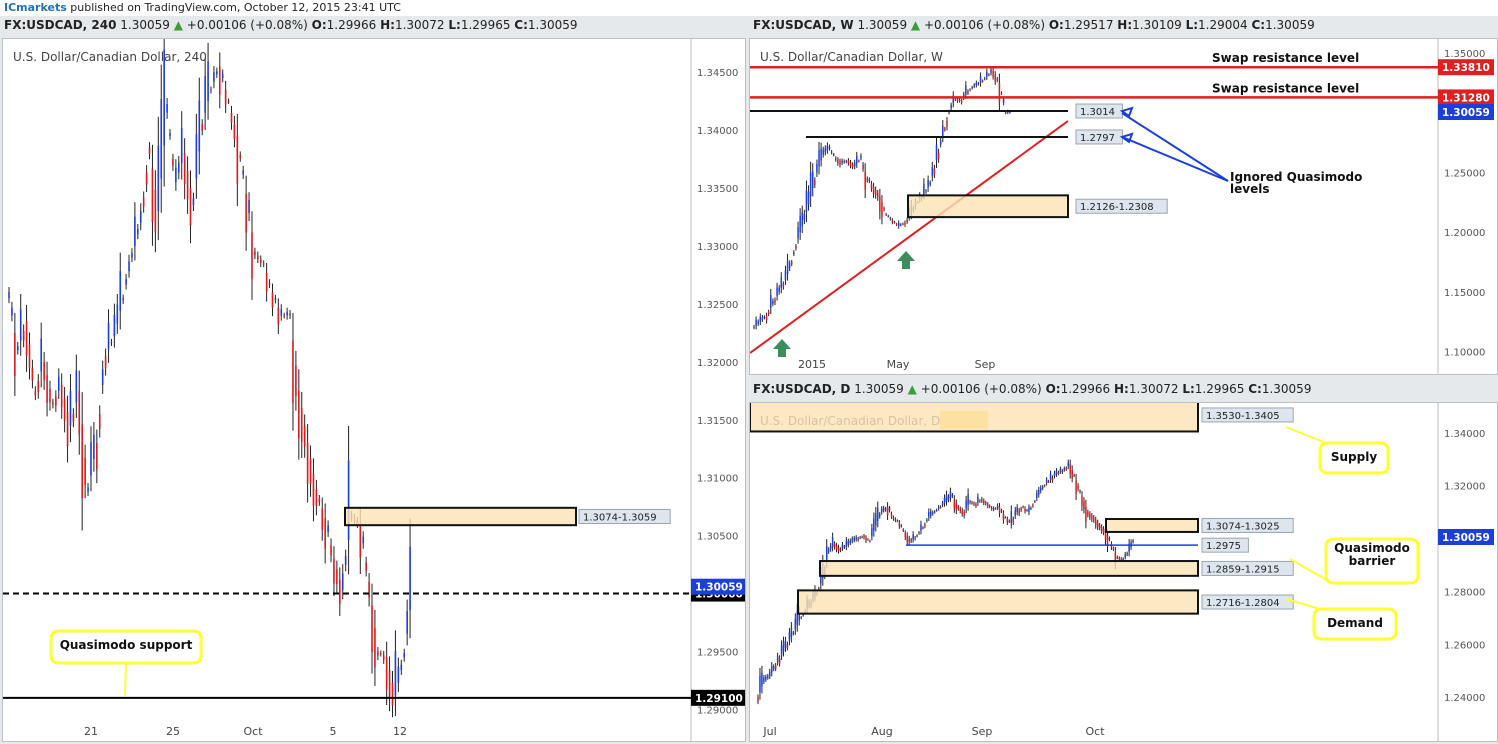 The height and width of the screenshot is (744, 1498). I want to click on up-triangle-icon: ▲, so click(178, 25).